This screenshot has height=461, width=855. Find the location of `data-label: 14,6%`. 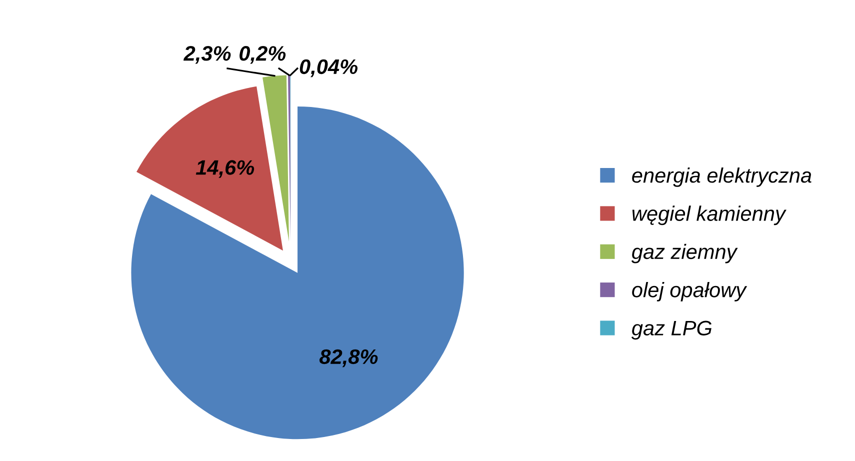

data-label: 14,6% is located at coordinates (225, 169).